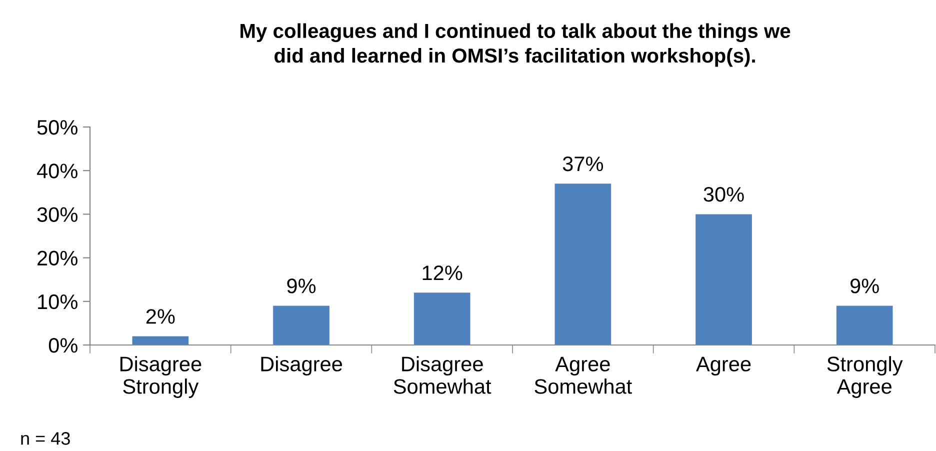  Describe the element at coordinates (160, 316) in the screenshot. I see `data-label: 2%` at that location.